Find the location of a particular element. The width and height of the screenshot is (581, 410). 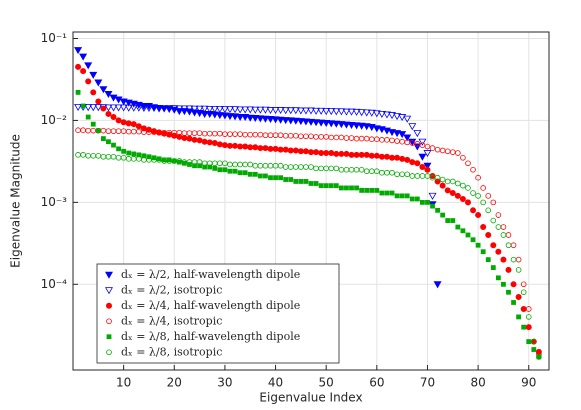

x-tick-label: 50 is located at coordinates (326, 383).